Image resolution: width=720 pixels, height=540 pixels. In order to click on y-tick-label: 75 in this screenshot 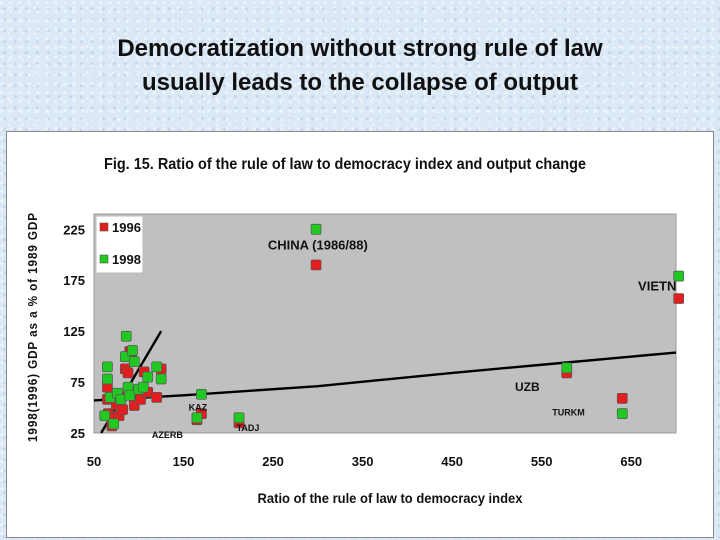, I will do `click(78, 382)`.